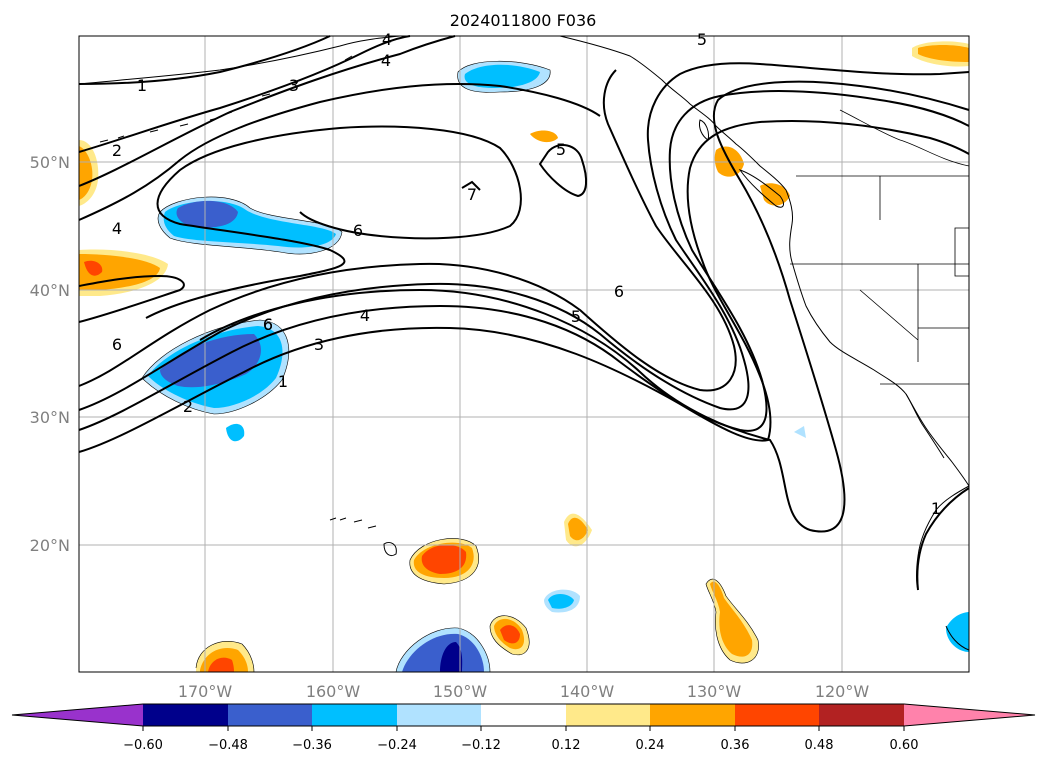 Image resolution: width=1047 pixels, height=765 pixels. I want to click on lon-label-140w: 140°W, so click(587, 691).